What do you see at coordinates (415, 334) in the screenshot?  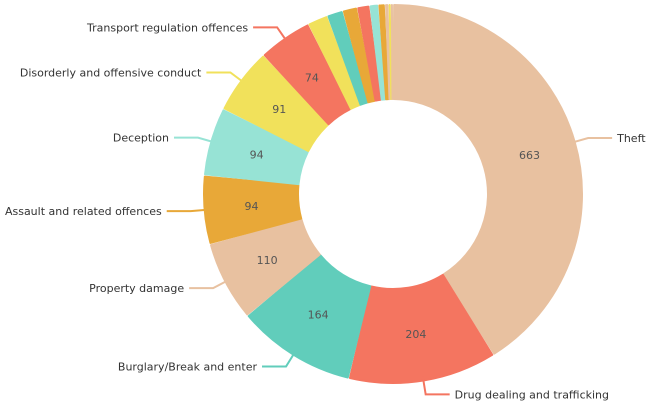 I see `slice-value: 204` at bounding box center [415, 334].